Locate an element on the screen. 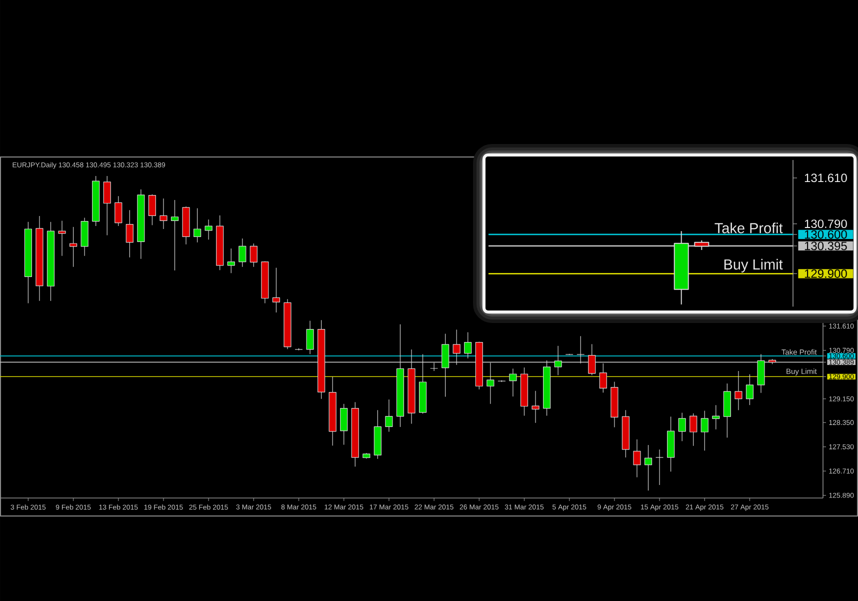  y-tick-label: 129.900 is located at coordinates (825, 273).